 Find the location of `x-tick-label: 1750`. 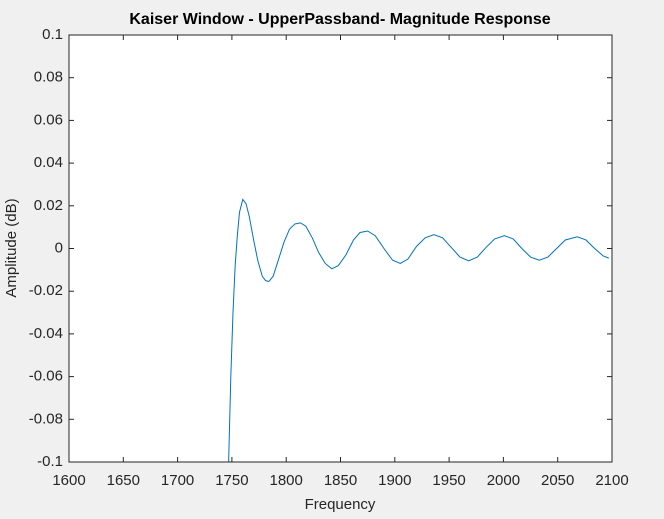

x-tick-label: 1750 is located at coordinates (231, 480).